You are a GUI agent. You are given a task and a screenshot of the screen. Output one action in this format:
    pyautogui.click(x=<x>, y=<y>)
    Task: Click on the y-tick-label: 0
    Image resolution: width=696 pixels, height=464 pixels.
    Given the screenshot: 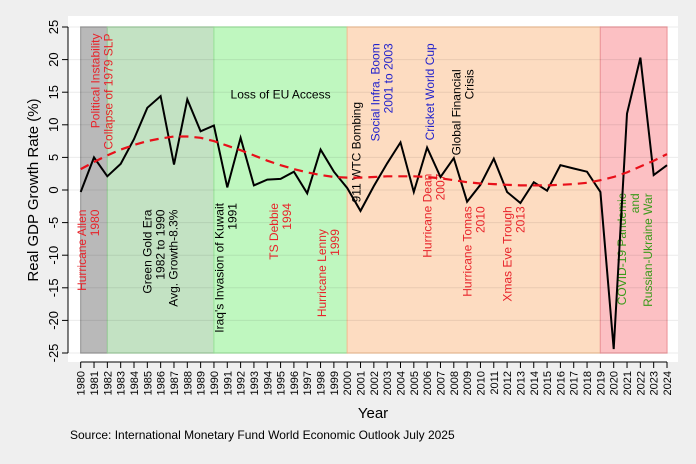 What is the action you would take?
    pyautogui.click(x=53, y=189)
    